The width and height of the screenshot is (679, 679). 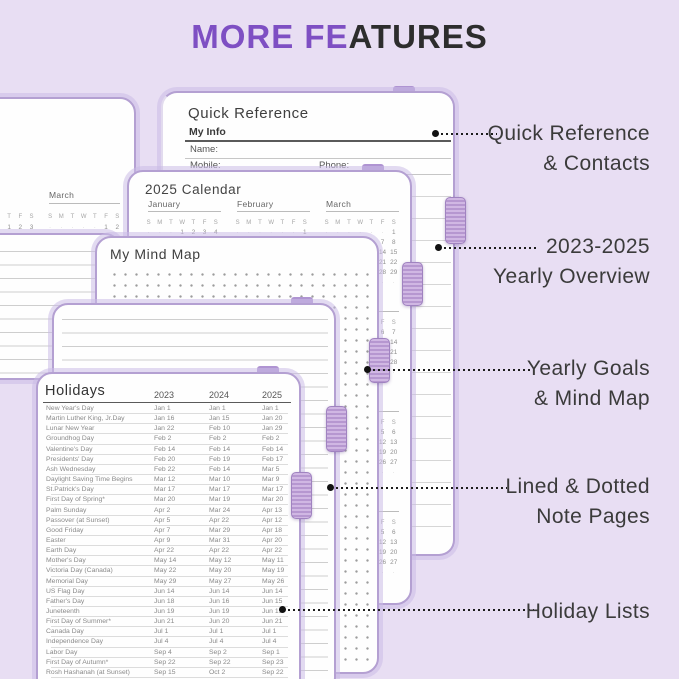 I want to click on holiday-date: Feb 20, so click(x=165, y=459).